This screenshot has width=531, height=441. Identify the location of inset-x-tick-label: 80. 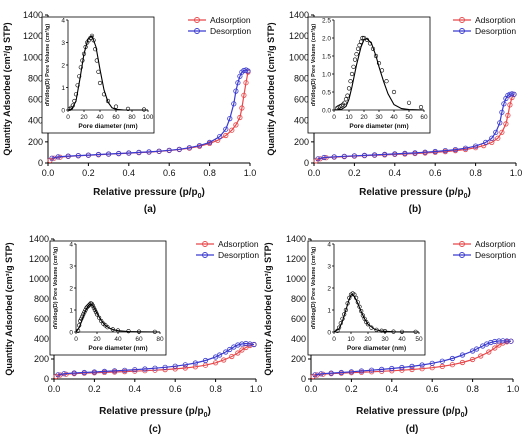
(160, 339).